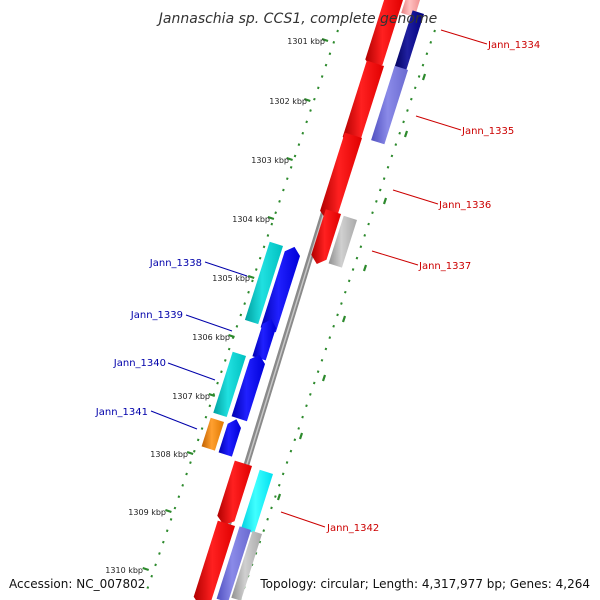  What do you see at coordinates (121, 412) in the screenshot?
I see `gene-label-jann-1341: Jann_1341` at bounding box center [121, 412].